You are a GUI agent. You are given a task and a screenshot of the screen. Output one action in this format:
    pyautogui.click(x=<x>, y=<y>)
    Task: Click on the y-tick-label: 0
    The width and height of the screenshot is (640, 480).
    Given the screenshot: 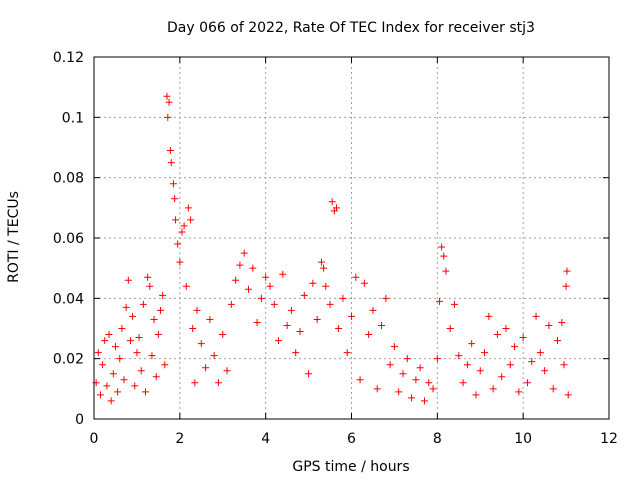 What is the action you would take?
    pyautogui.click(x=79, y=420)
    